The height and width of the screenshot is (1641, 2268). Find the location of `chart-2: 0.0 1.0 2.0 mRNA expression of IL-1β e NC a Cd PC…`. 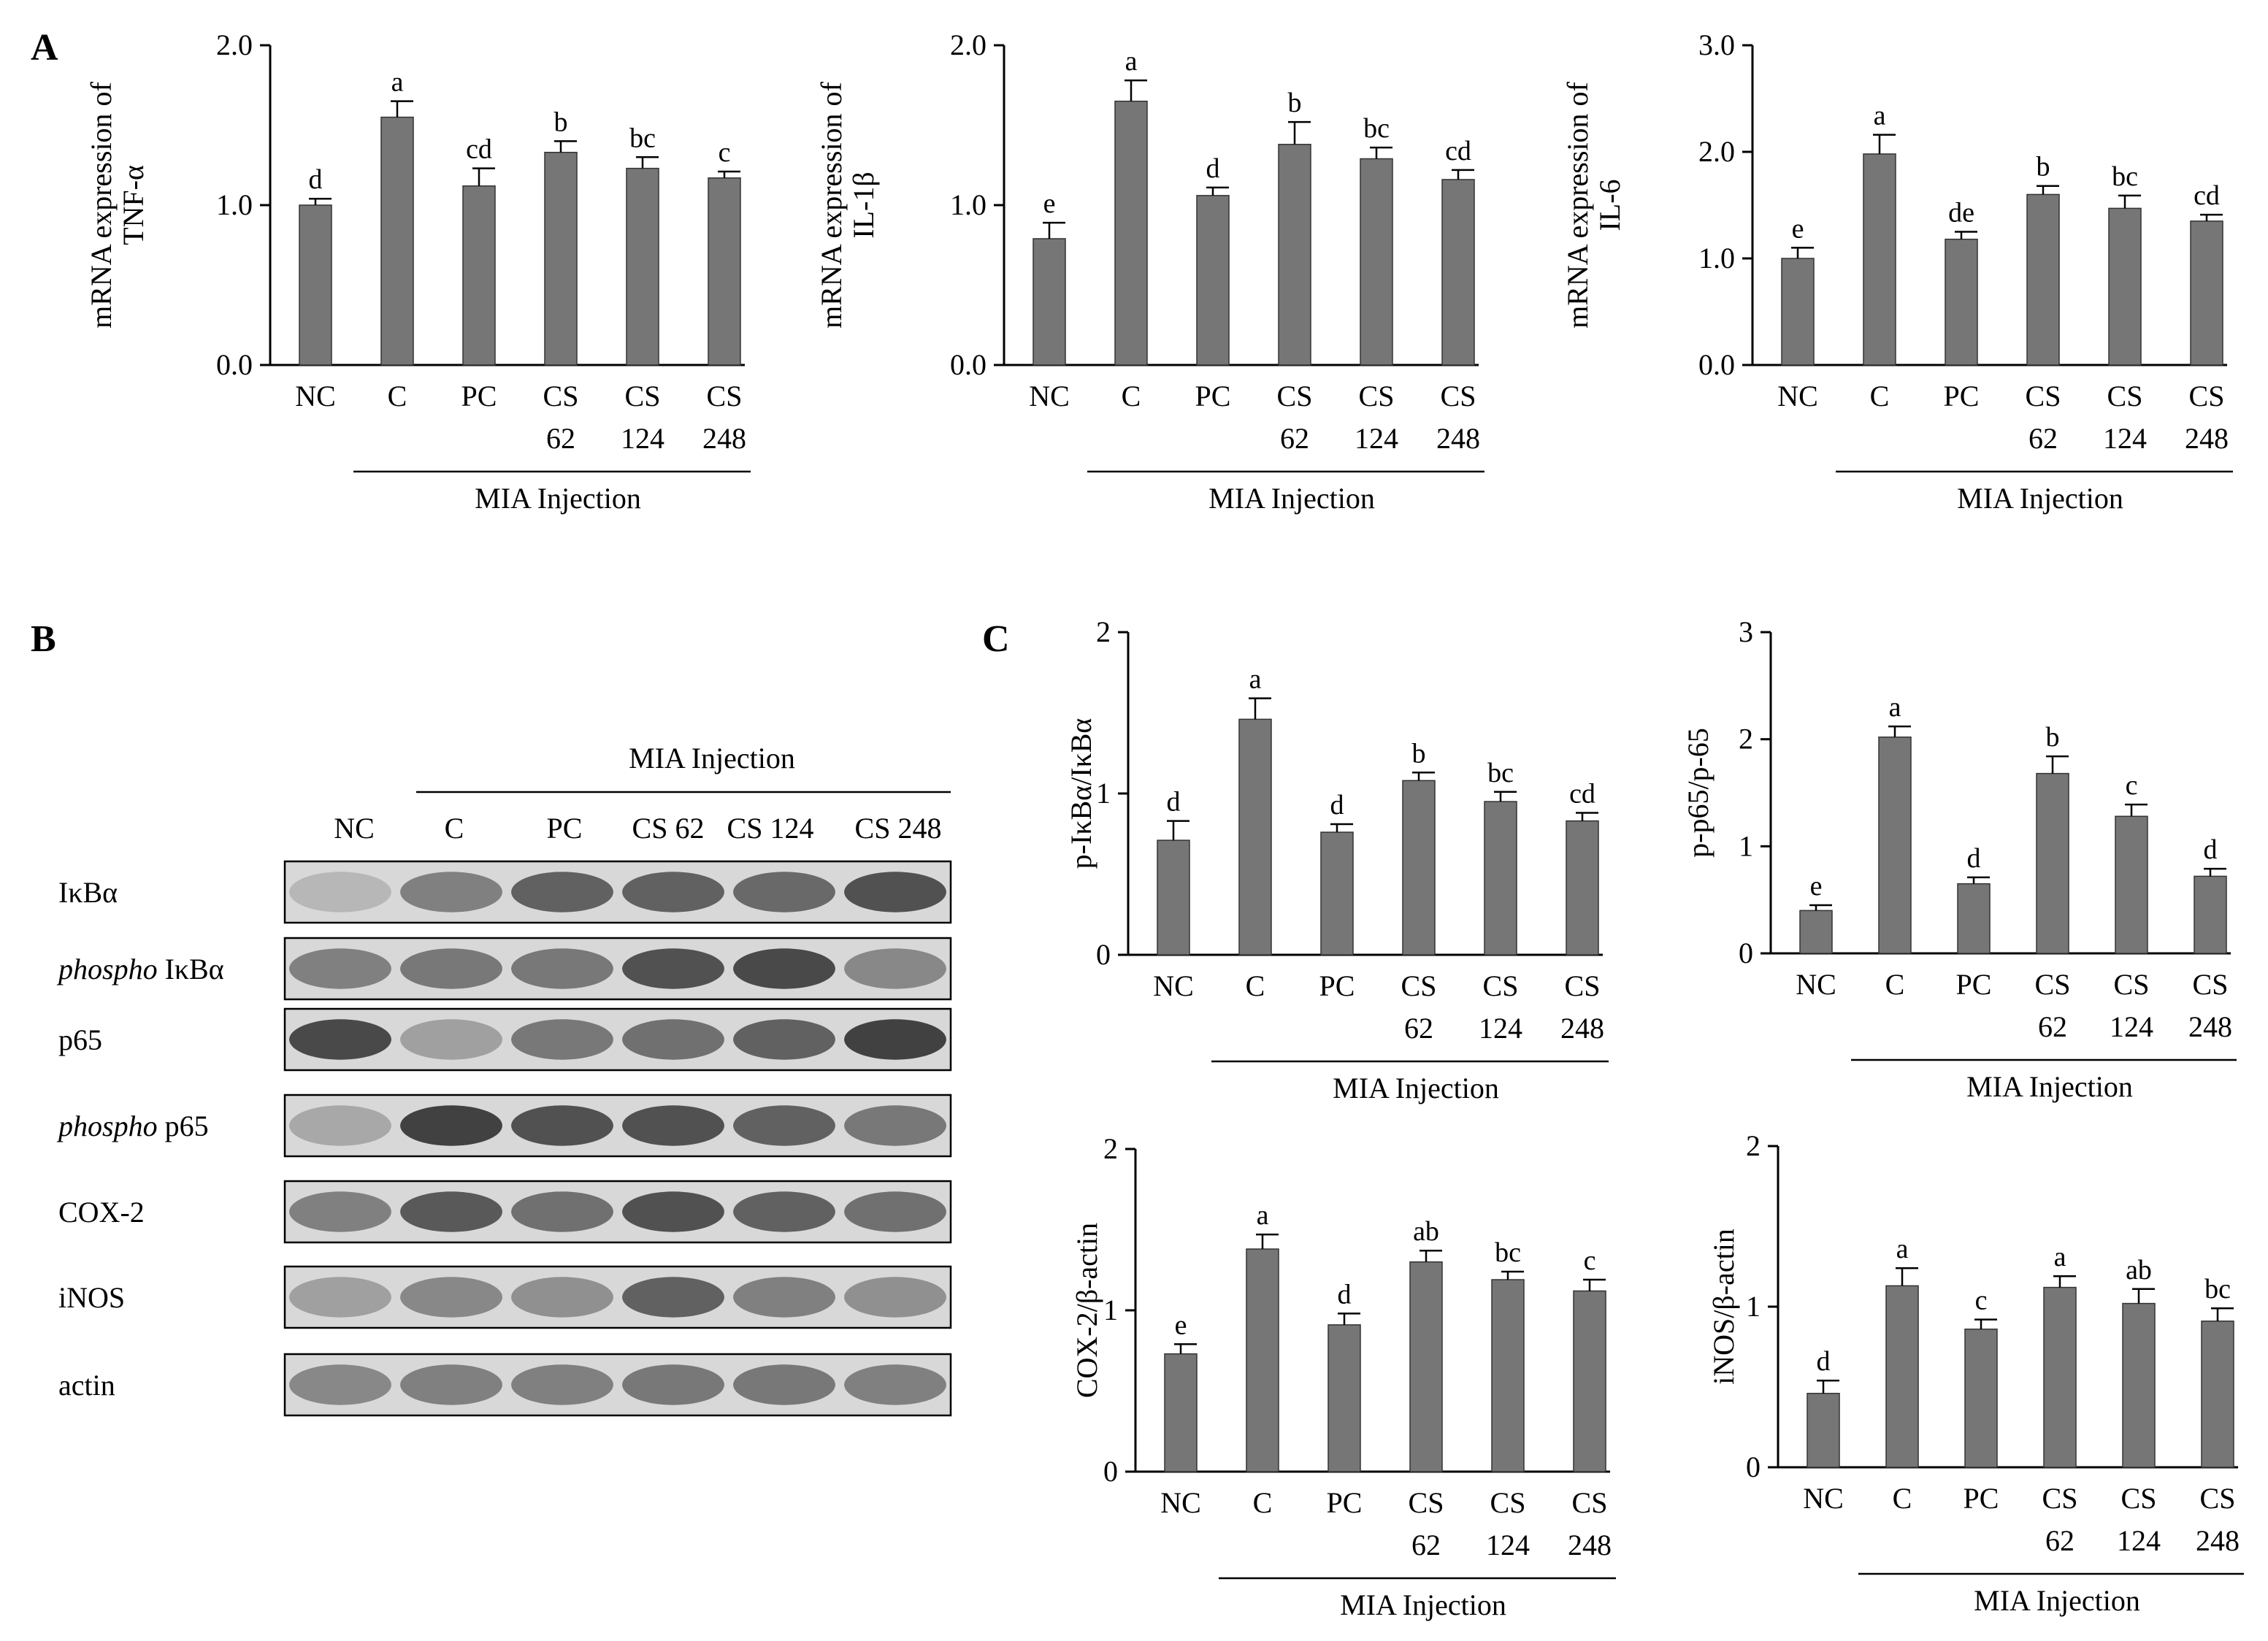

chart-2: 0.0 1.0 2.0 mRNA expression of IL-1β e NC a Cd PC… is located at coordinates (1149, 271).